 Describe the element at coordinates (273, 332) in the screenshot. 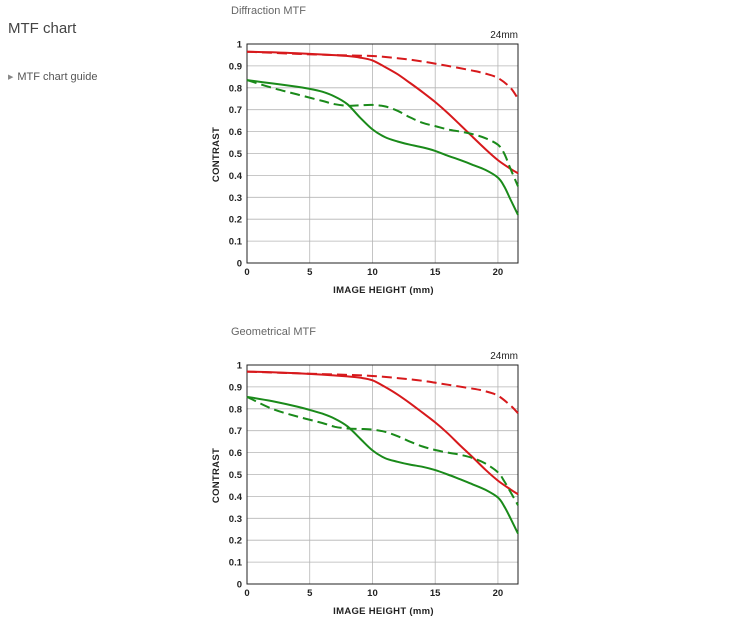

I see `chart-title-geometrical: Geometrical MTF` at that location.